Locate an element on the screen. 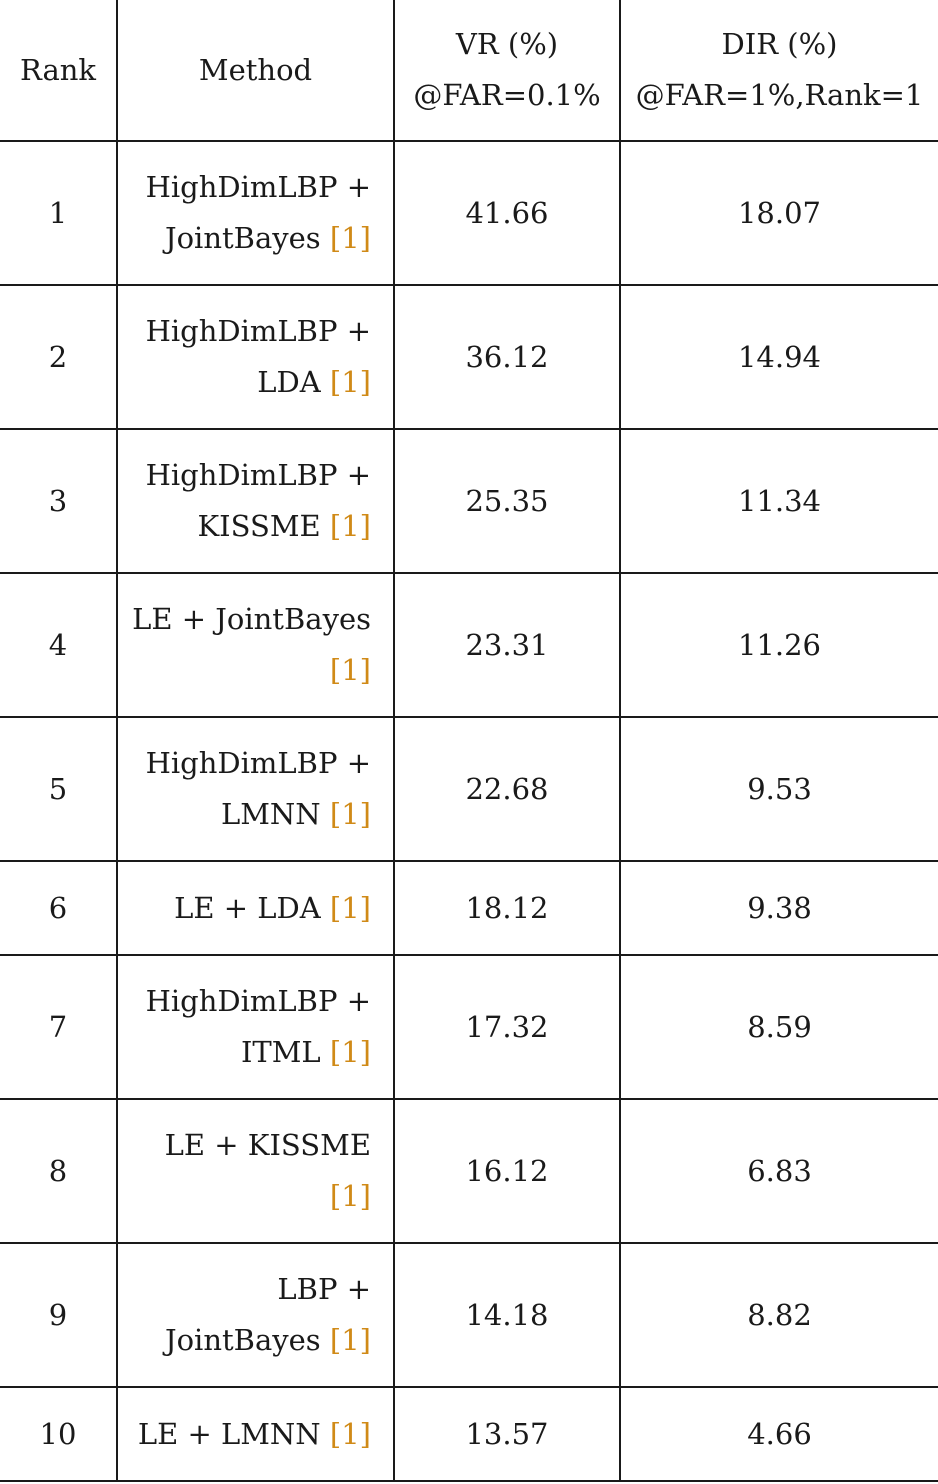  dir-cell: 9.38 is located at coordinates (778, 908).